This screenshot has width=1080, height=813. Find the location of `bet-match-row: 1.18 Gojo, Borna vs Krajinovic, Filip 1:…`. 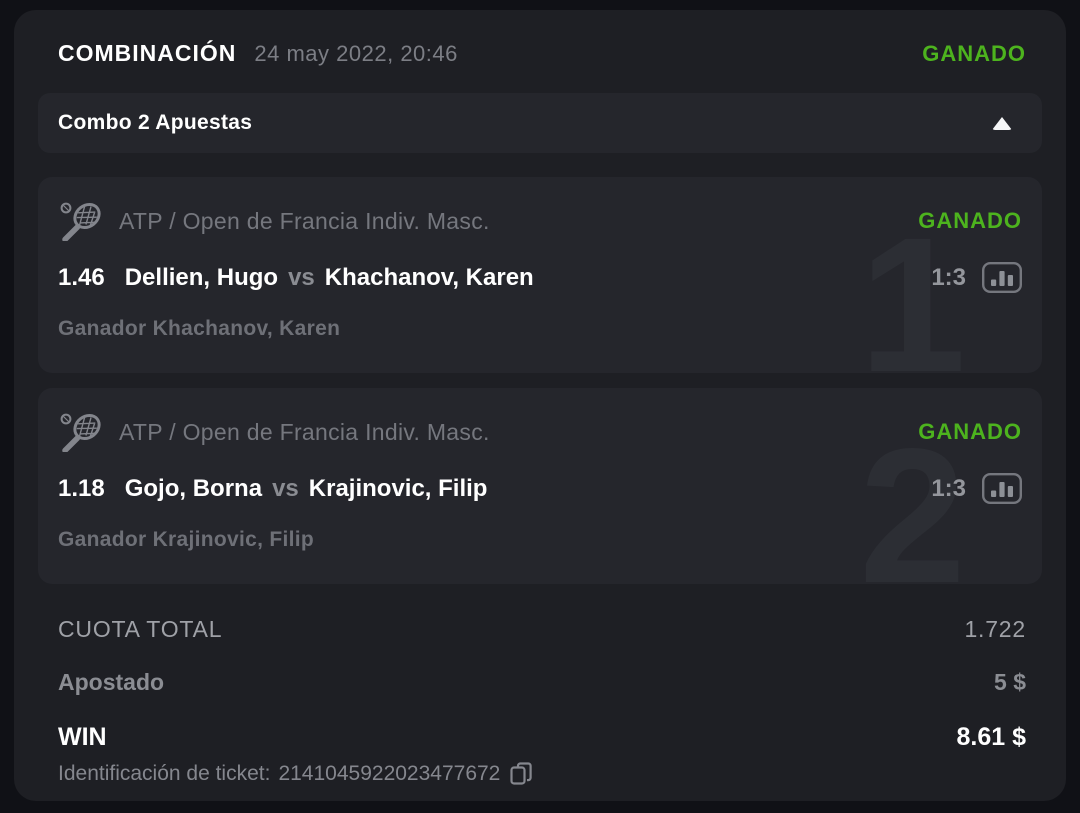

bet-match-row: 1.18 Gojo, Borna vs Krajinovic, Filip 1:… is located at coordinates (540, 488).